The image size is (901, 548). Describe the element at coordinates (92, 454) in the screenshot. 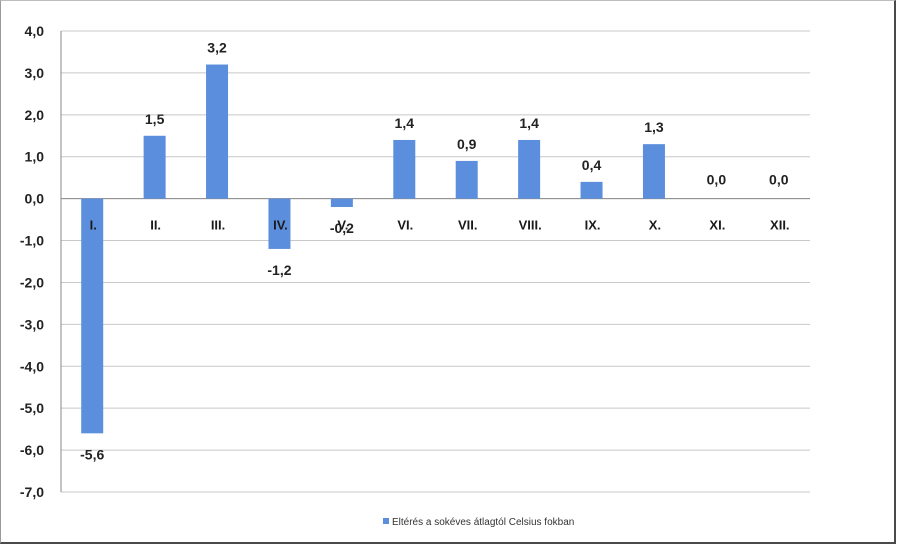

I see `data-label: -5,6` at that location.